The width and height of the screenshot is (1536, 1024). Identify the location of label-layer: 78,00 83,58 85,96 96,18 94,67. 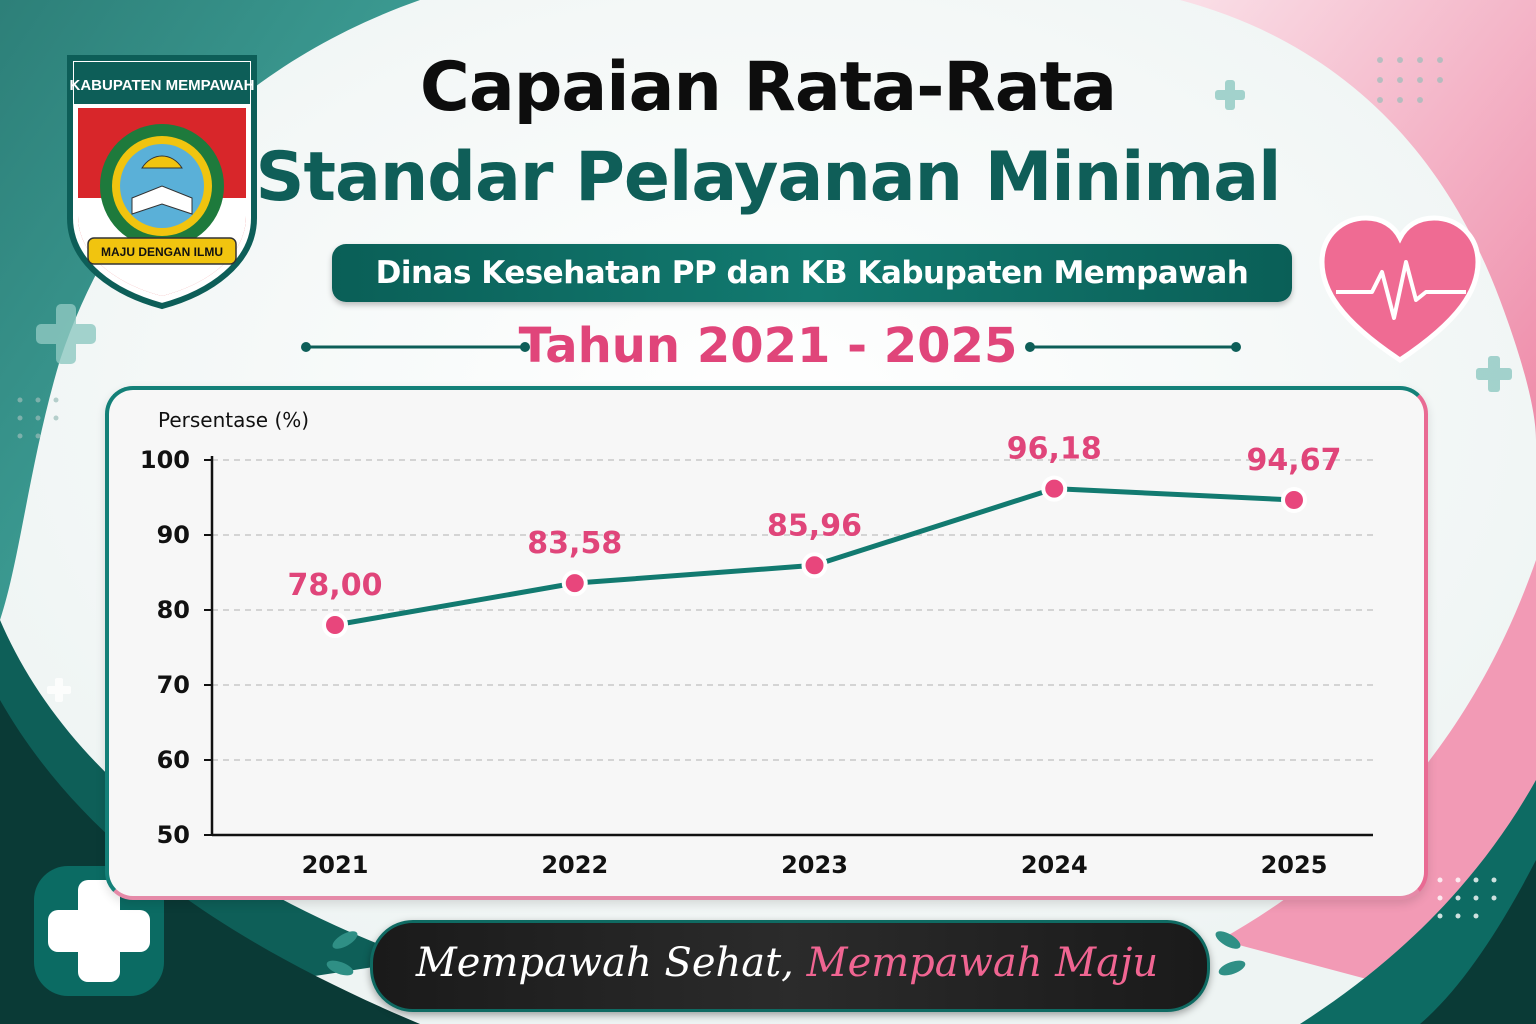
(815, 517).